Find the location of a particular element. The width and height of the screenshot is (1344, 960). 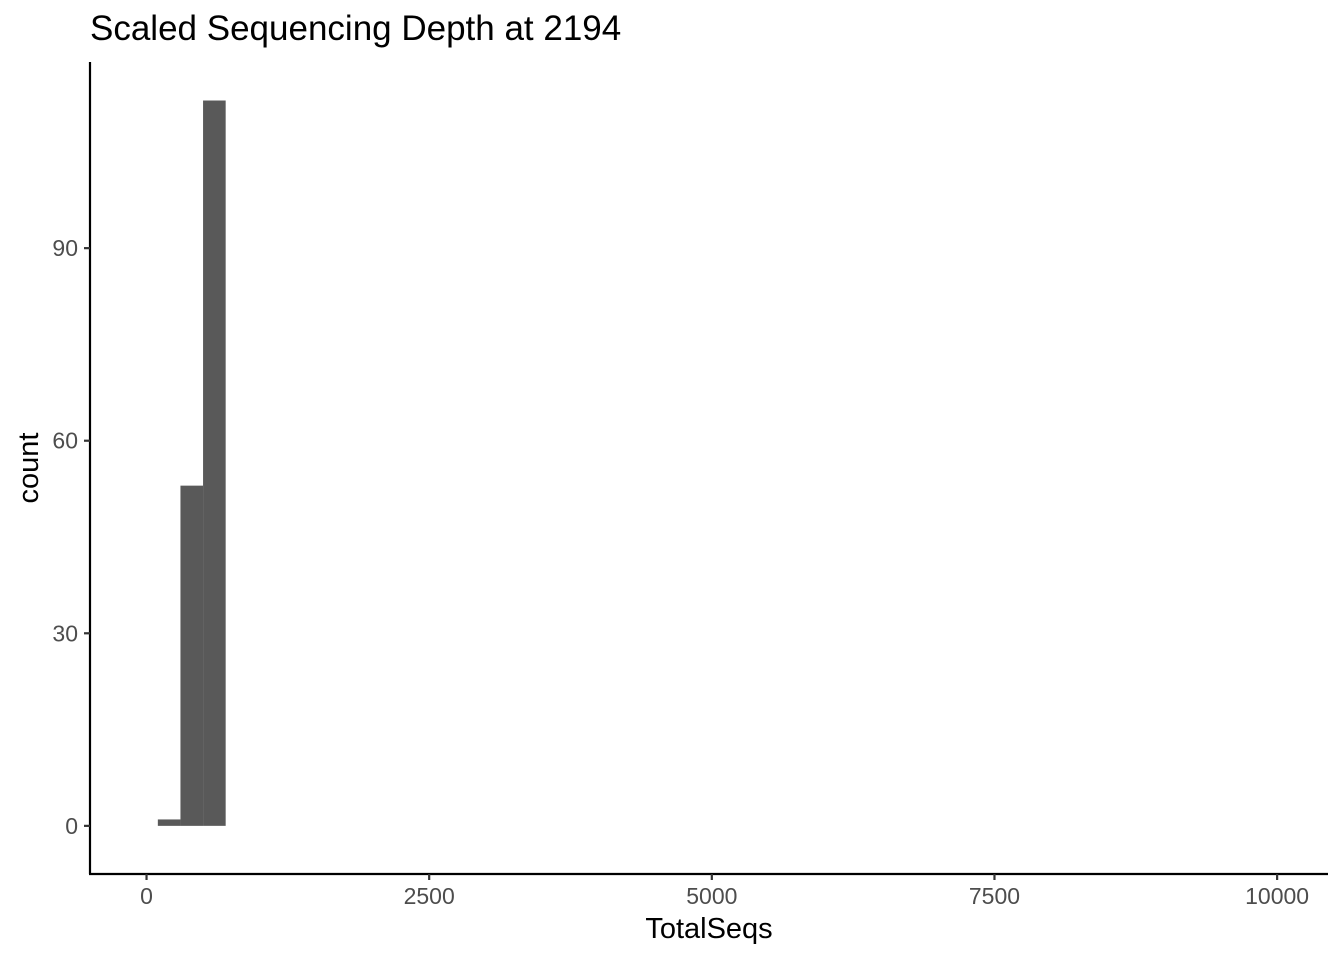

y-tick-label: 30 is located at coordinates (65, 633).